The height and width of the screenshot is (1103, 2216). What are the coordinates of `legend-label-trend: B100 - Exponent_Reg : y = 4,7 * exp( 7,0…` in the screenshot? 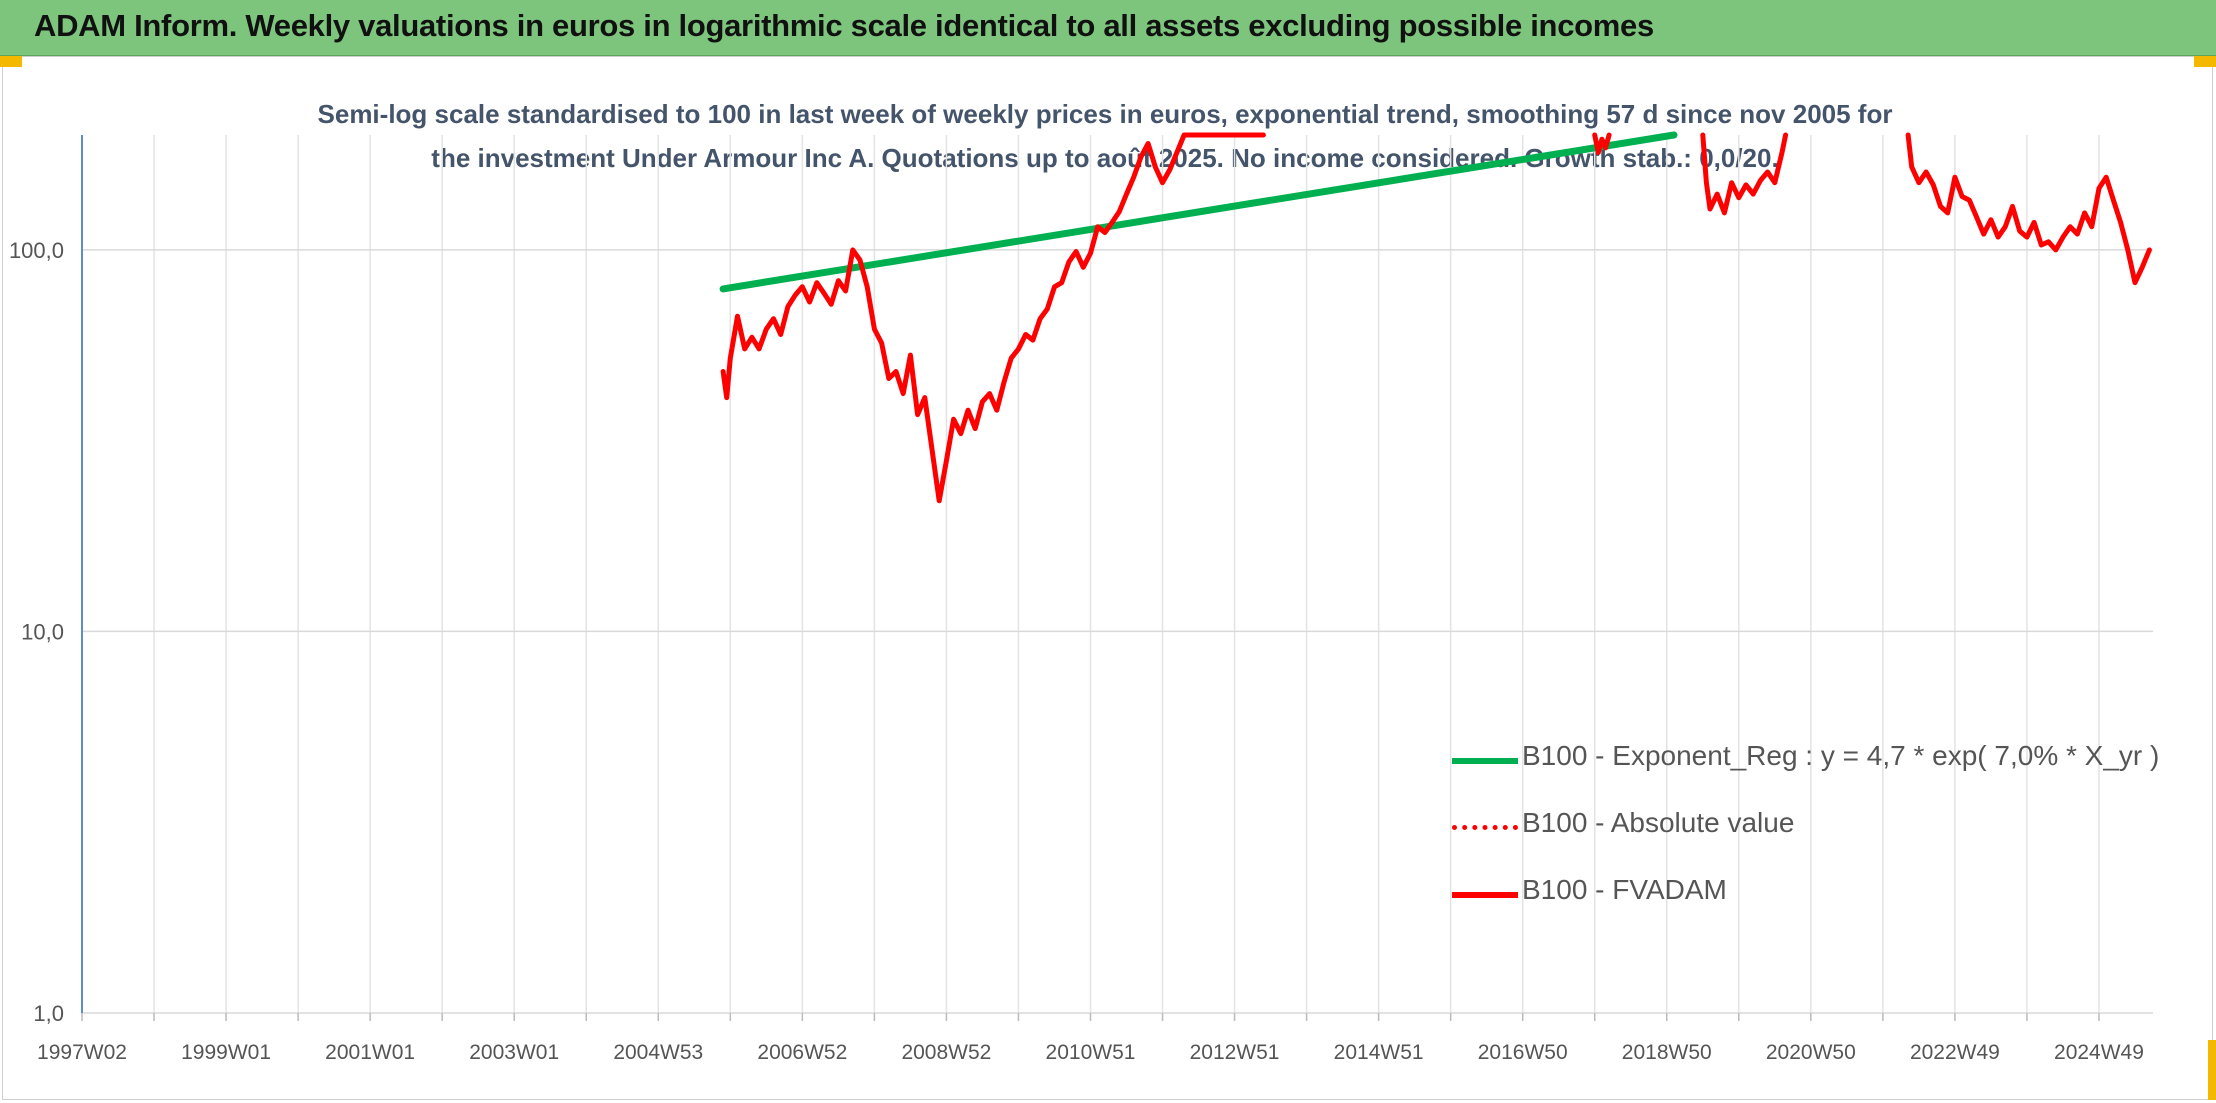 It's located at (1841, 755).